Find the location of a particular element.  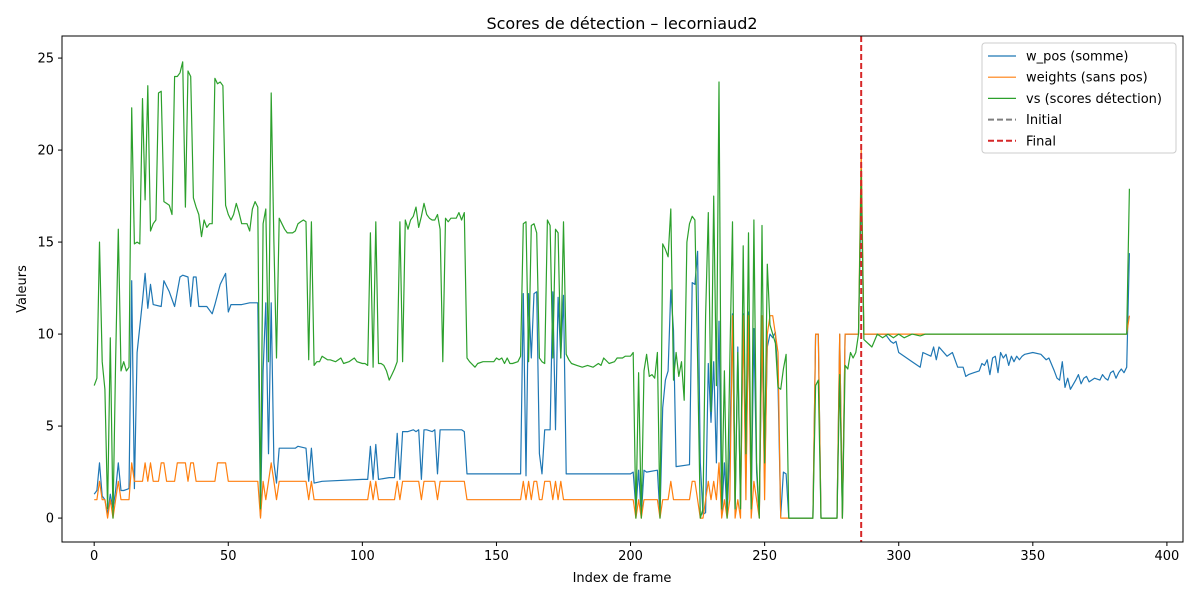

x-tick-label: 400 is located at coordinates (1166, 556).